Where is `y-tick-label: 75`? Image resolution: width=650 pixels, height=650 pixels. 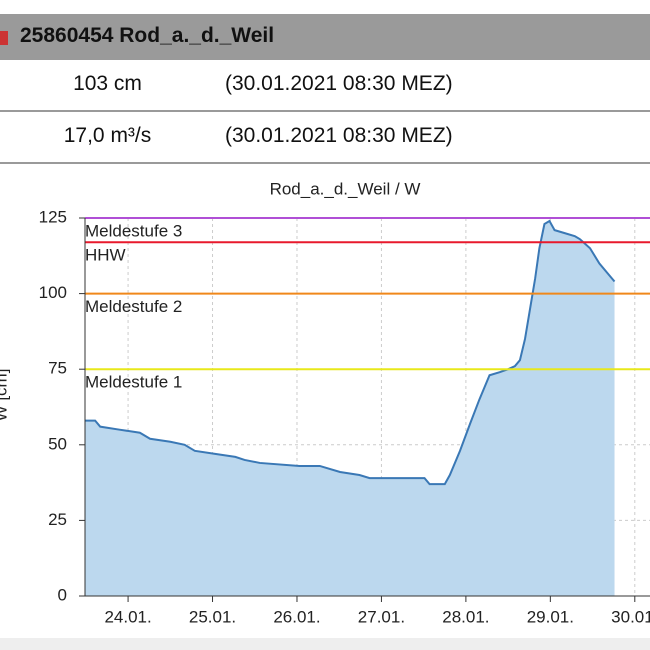
y-tick-label: 75 is located at coordinates (57, 368).